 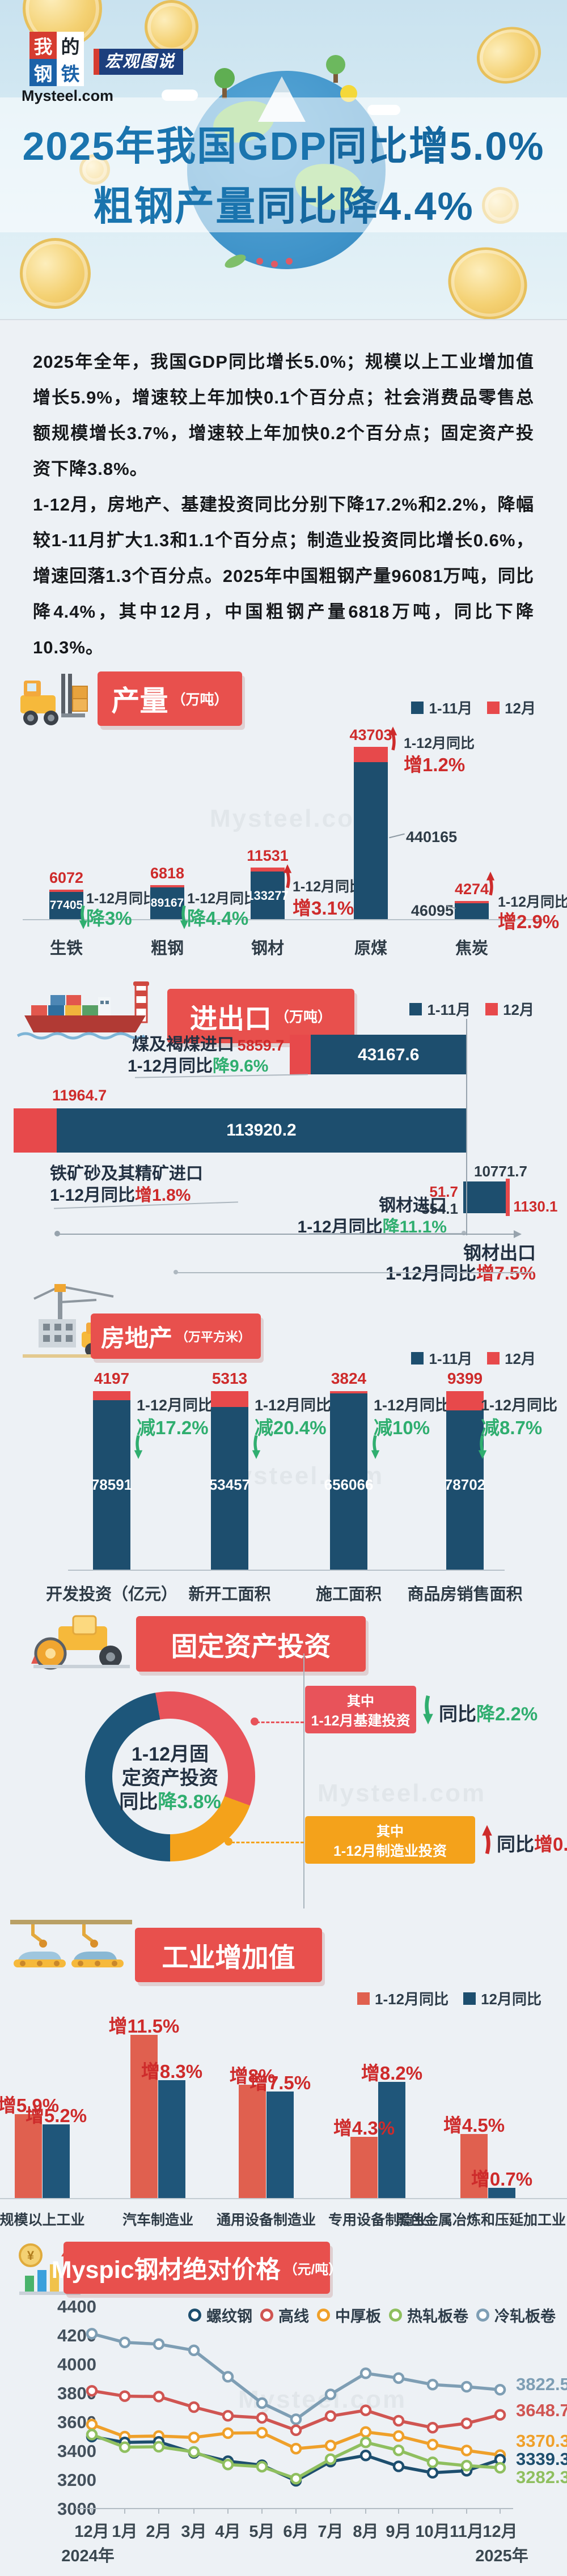 I want to click on category-label: 原煤, so click(x=370, y=949).